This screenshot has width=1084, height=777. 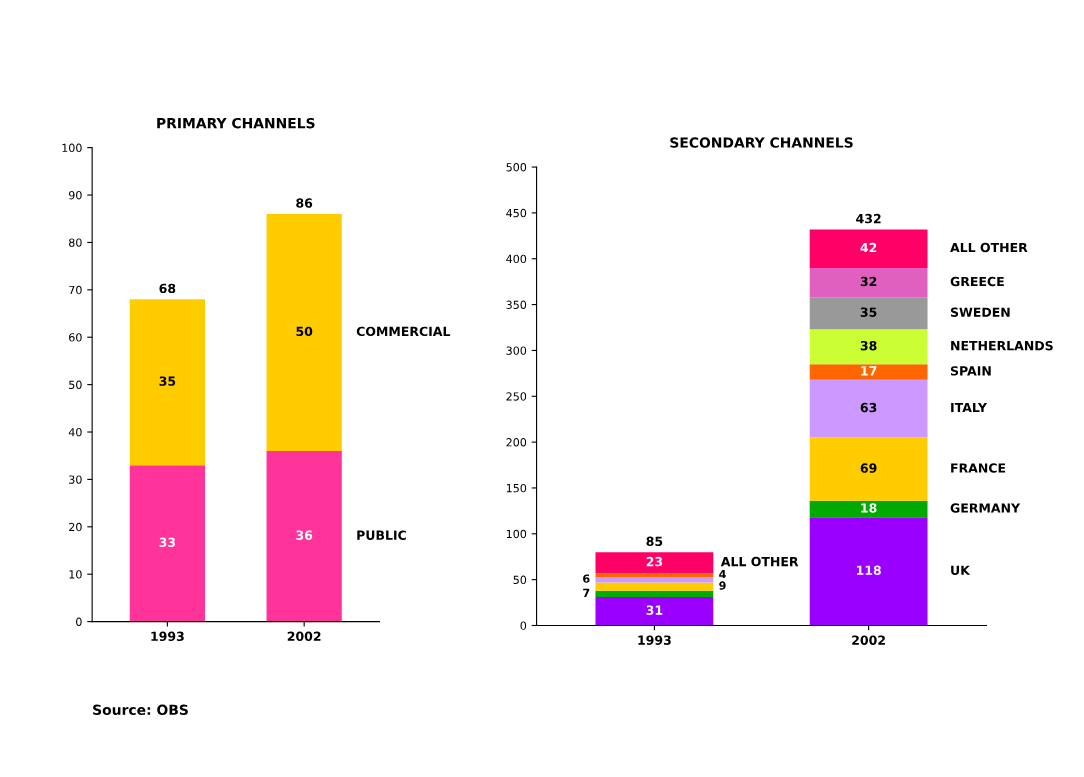 I want to click on data-label: 6, so click(x=586, y=578).